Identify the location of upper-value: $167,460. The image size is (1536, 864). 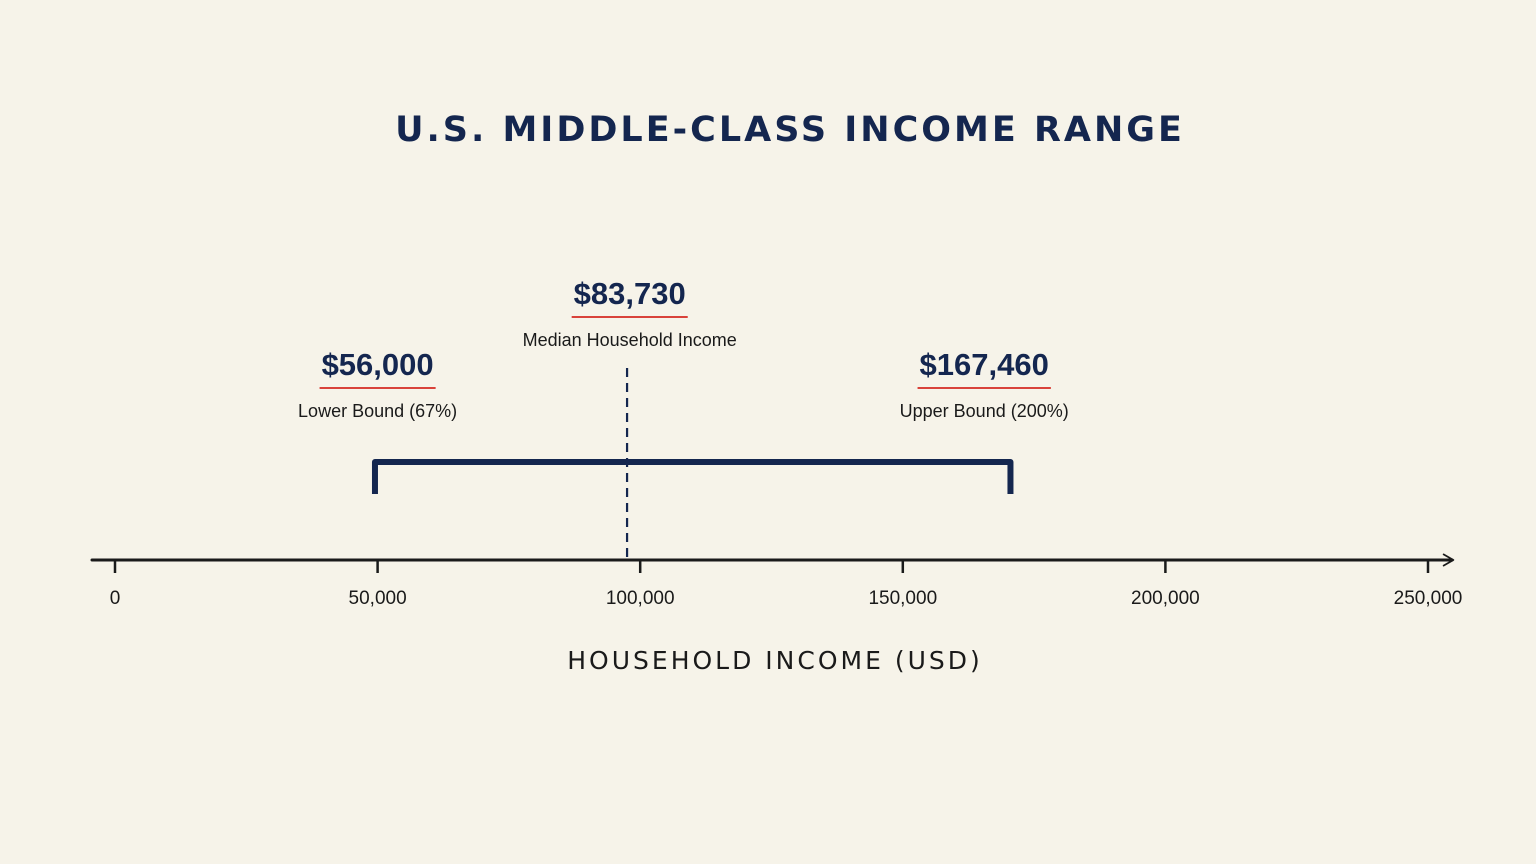
(984, 364).